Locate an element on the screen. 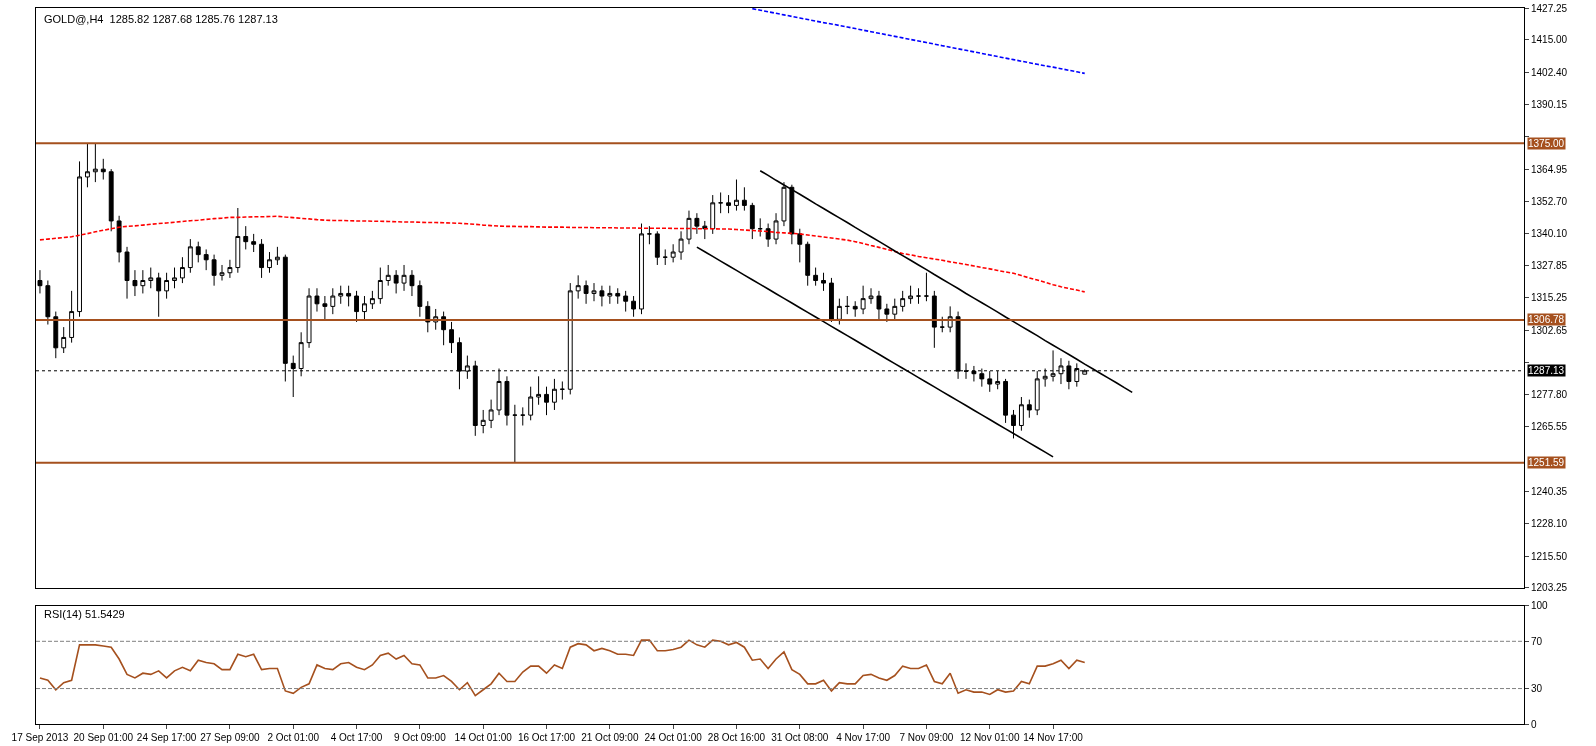 This screenshot has width=1596, height=746. y-tick-label: 1215.50 is located at coordinates (1549, 556).